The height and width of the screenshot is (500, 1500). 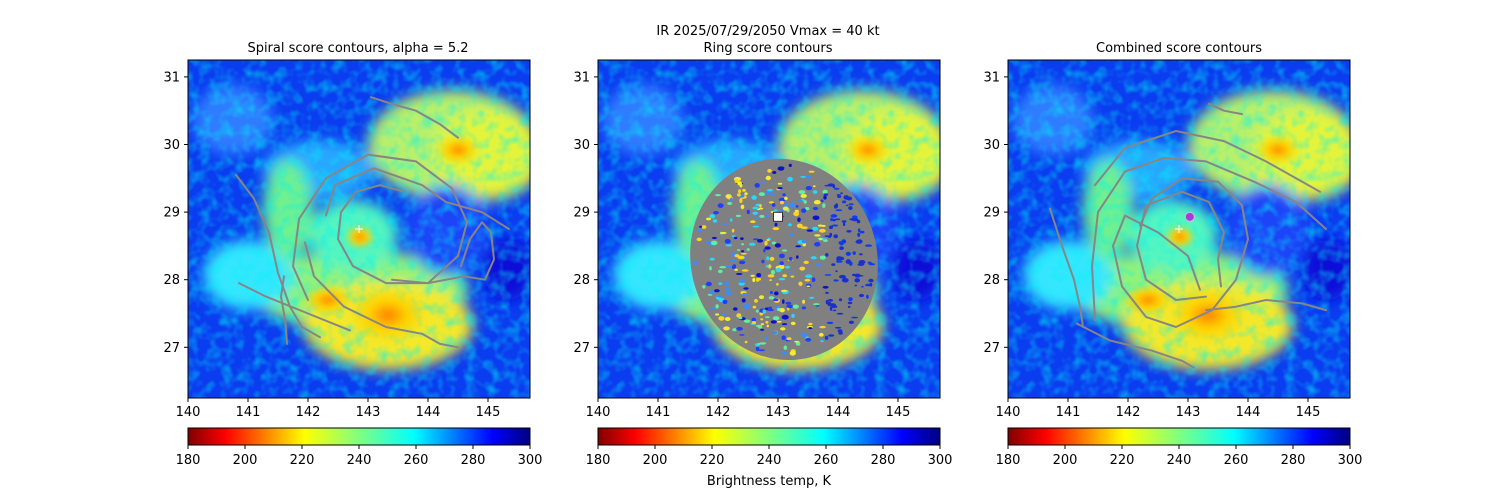 What do you see at coordinates (171, 145) in the screenshot?
I see `y-tick-label: 30` at bounding box center [171, 145].